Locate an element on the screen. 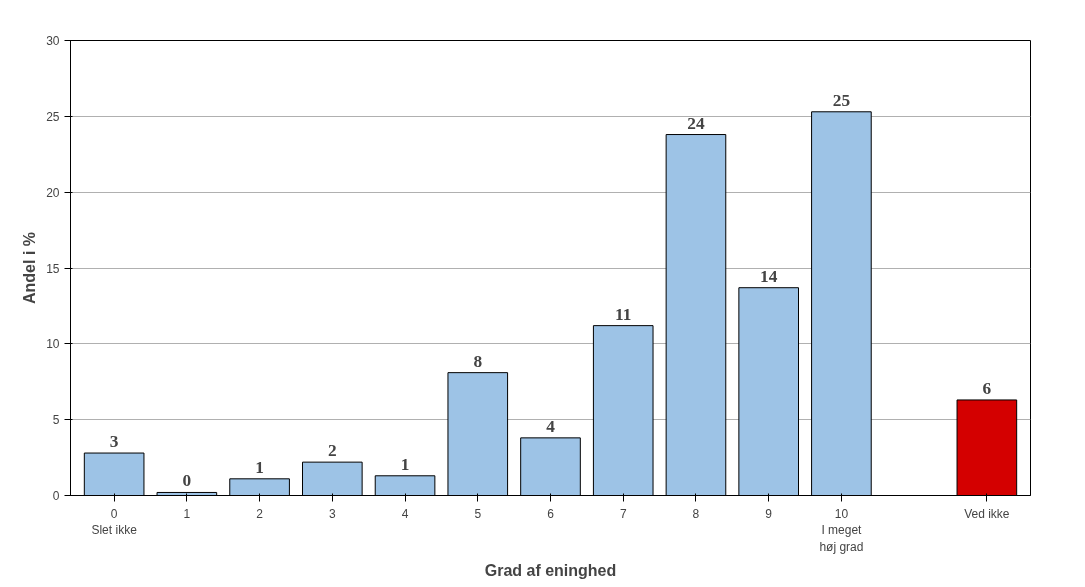  y-tick-label: 15 is located at coordinates (53, 268).